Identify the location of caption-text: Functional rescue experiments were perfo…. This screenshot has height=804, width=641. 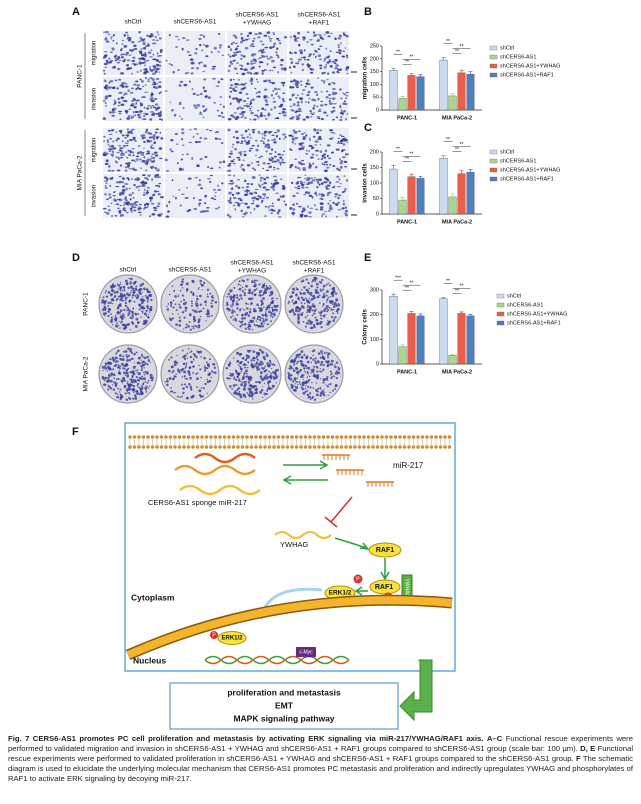
(321, 753).